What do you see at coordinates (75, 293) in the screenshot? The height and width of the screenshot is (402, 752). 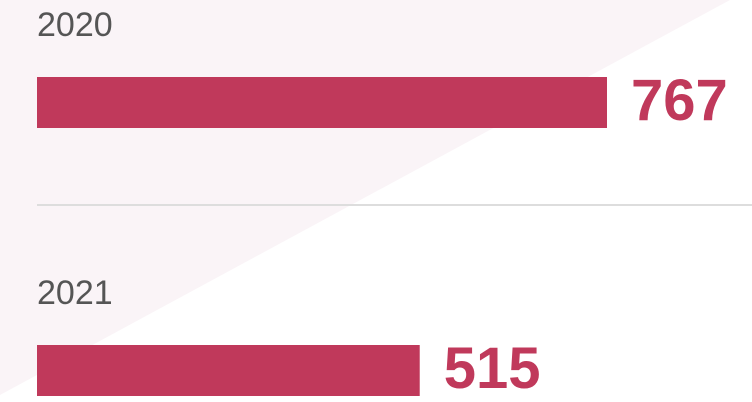 I see `category-label: 2021` at bounding box center [75, 293].